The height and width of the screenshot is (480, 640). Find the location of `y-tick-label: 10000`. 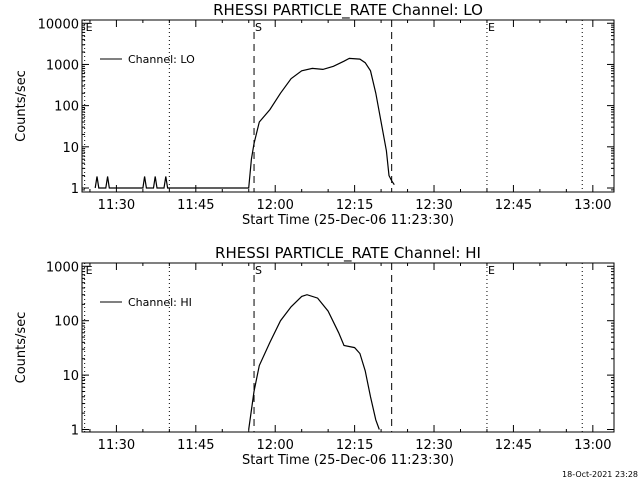

y-tick-label: 10000 is located at coordinates (58, 24).